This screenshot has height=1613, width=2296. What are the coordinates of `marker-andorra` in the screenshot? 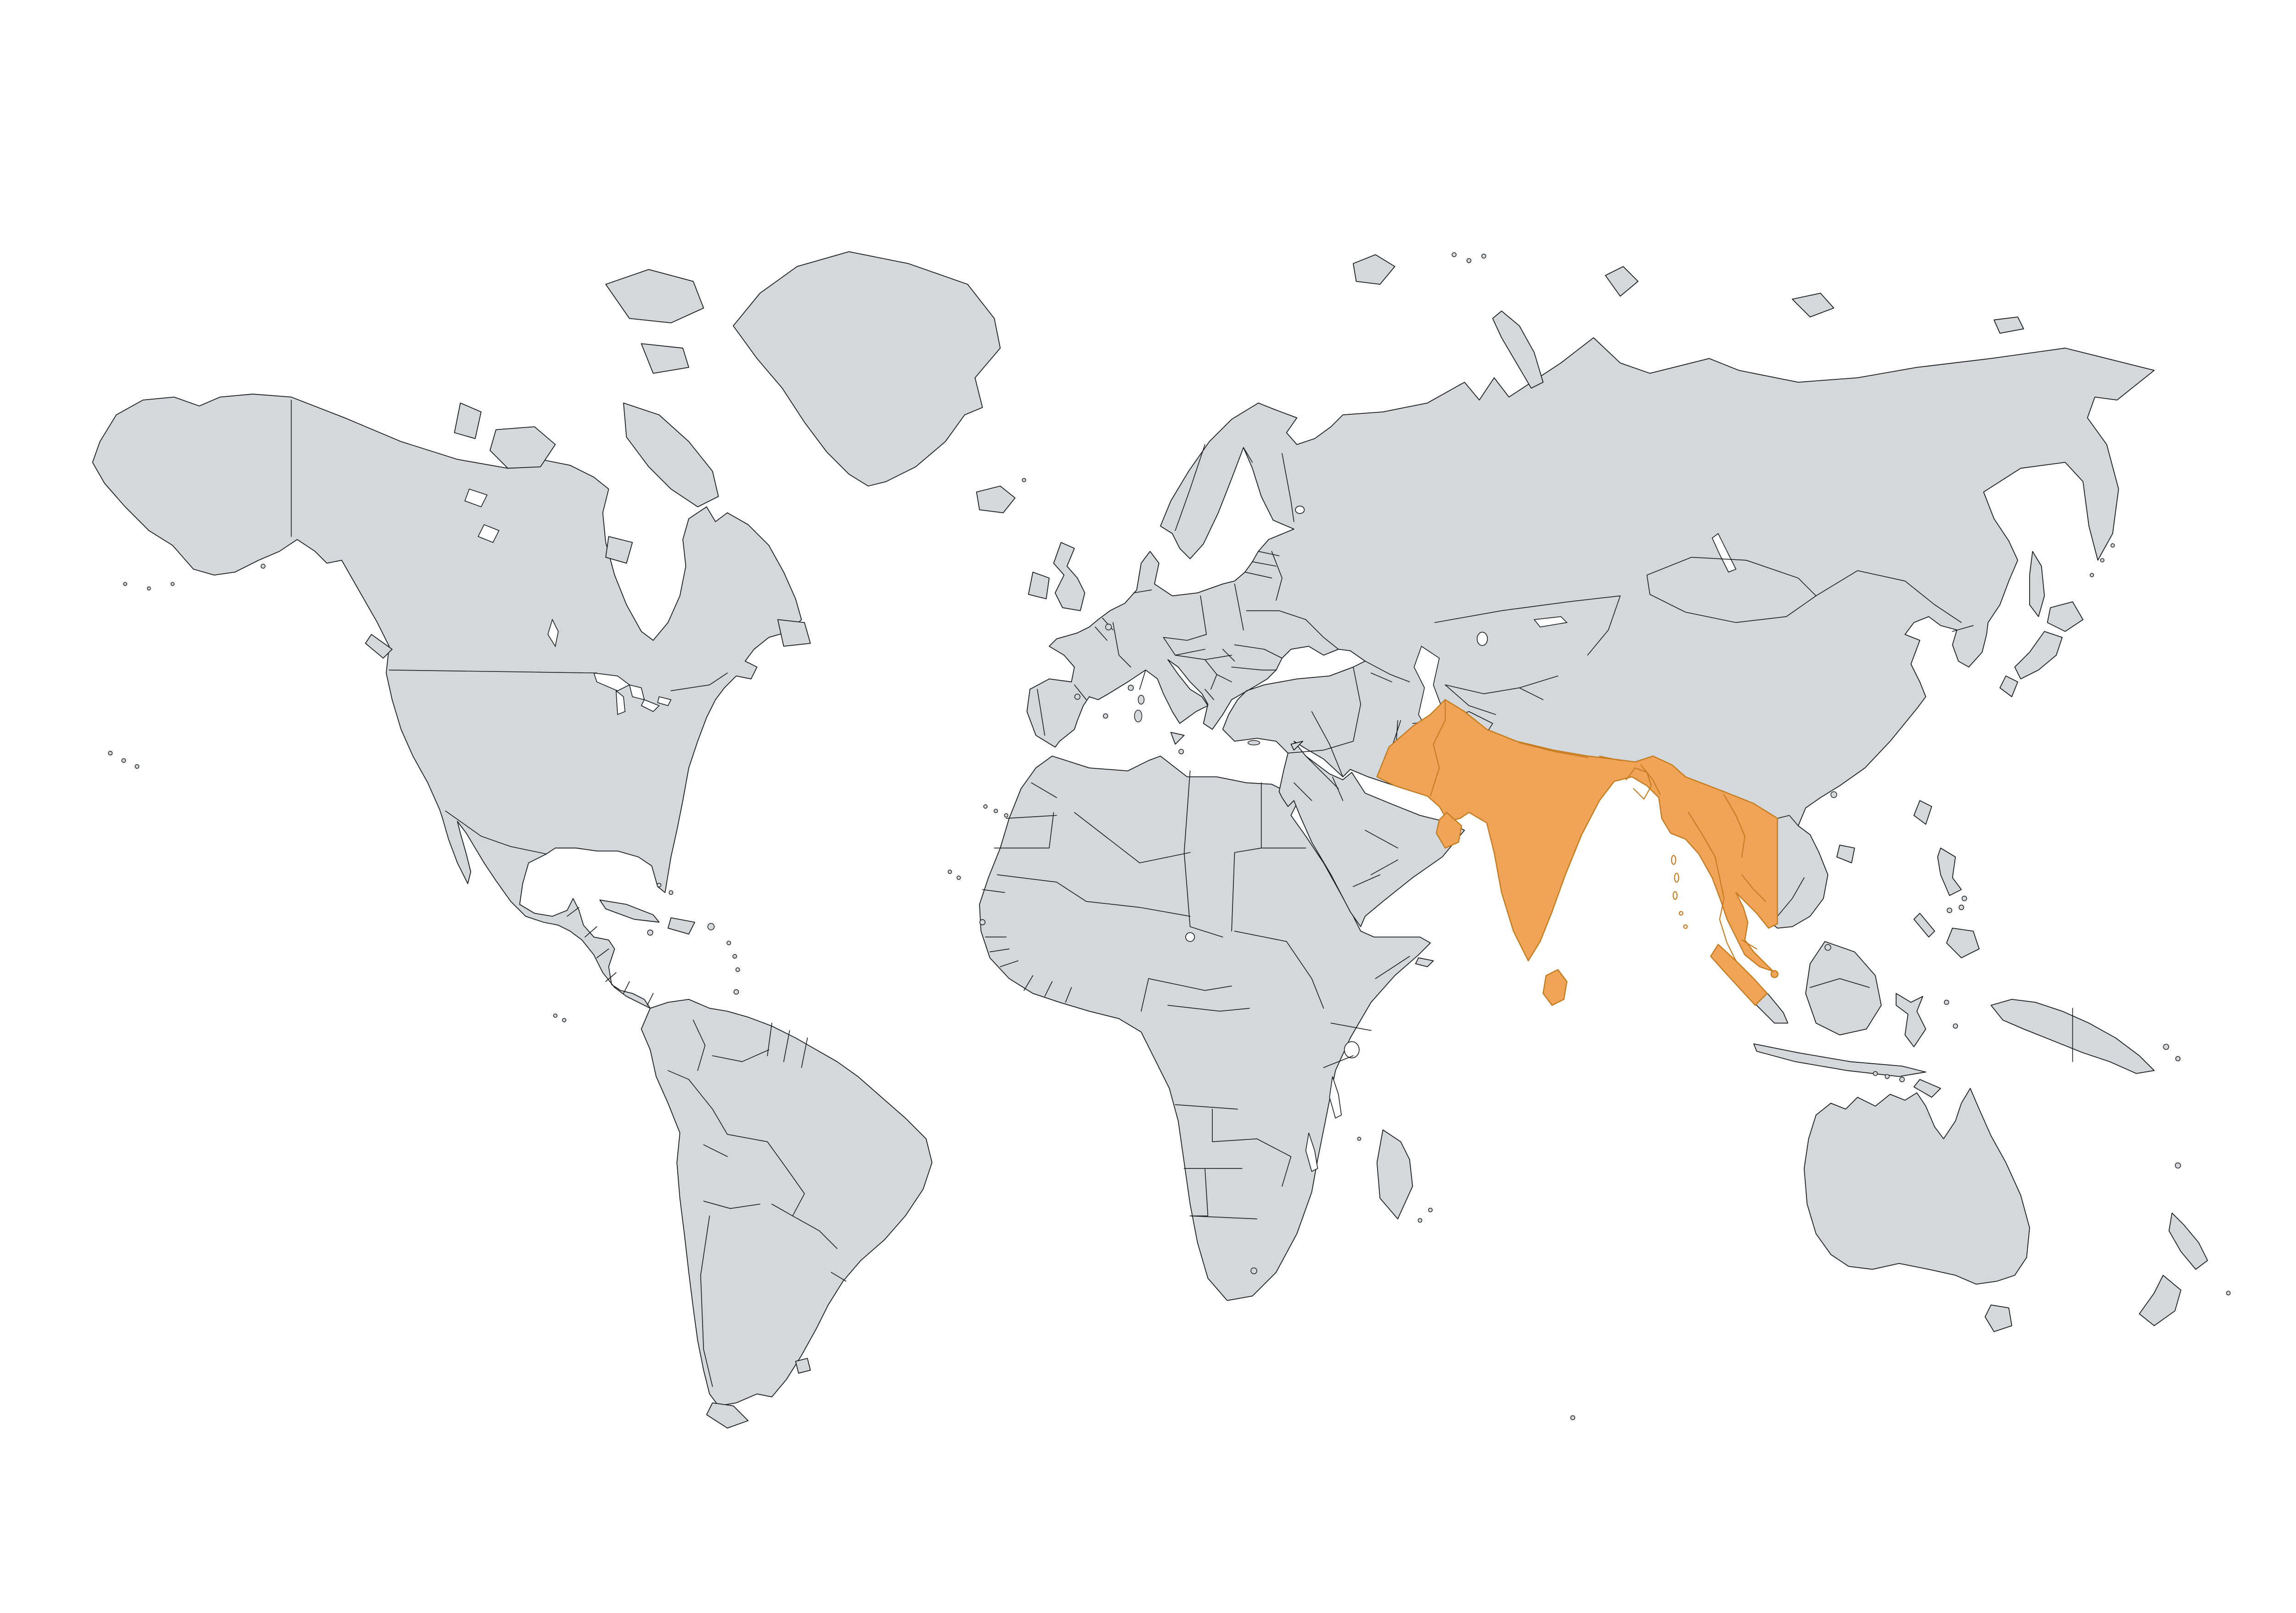 It's located at (1077, 696).